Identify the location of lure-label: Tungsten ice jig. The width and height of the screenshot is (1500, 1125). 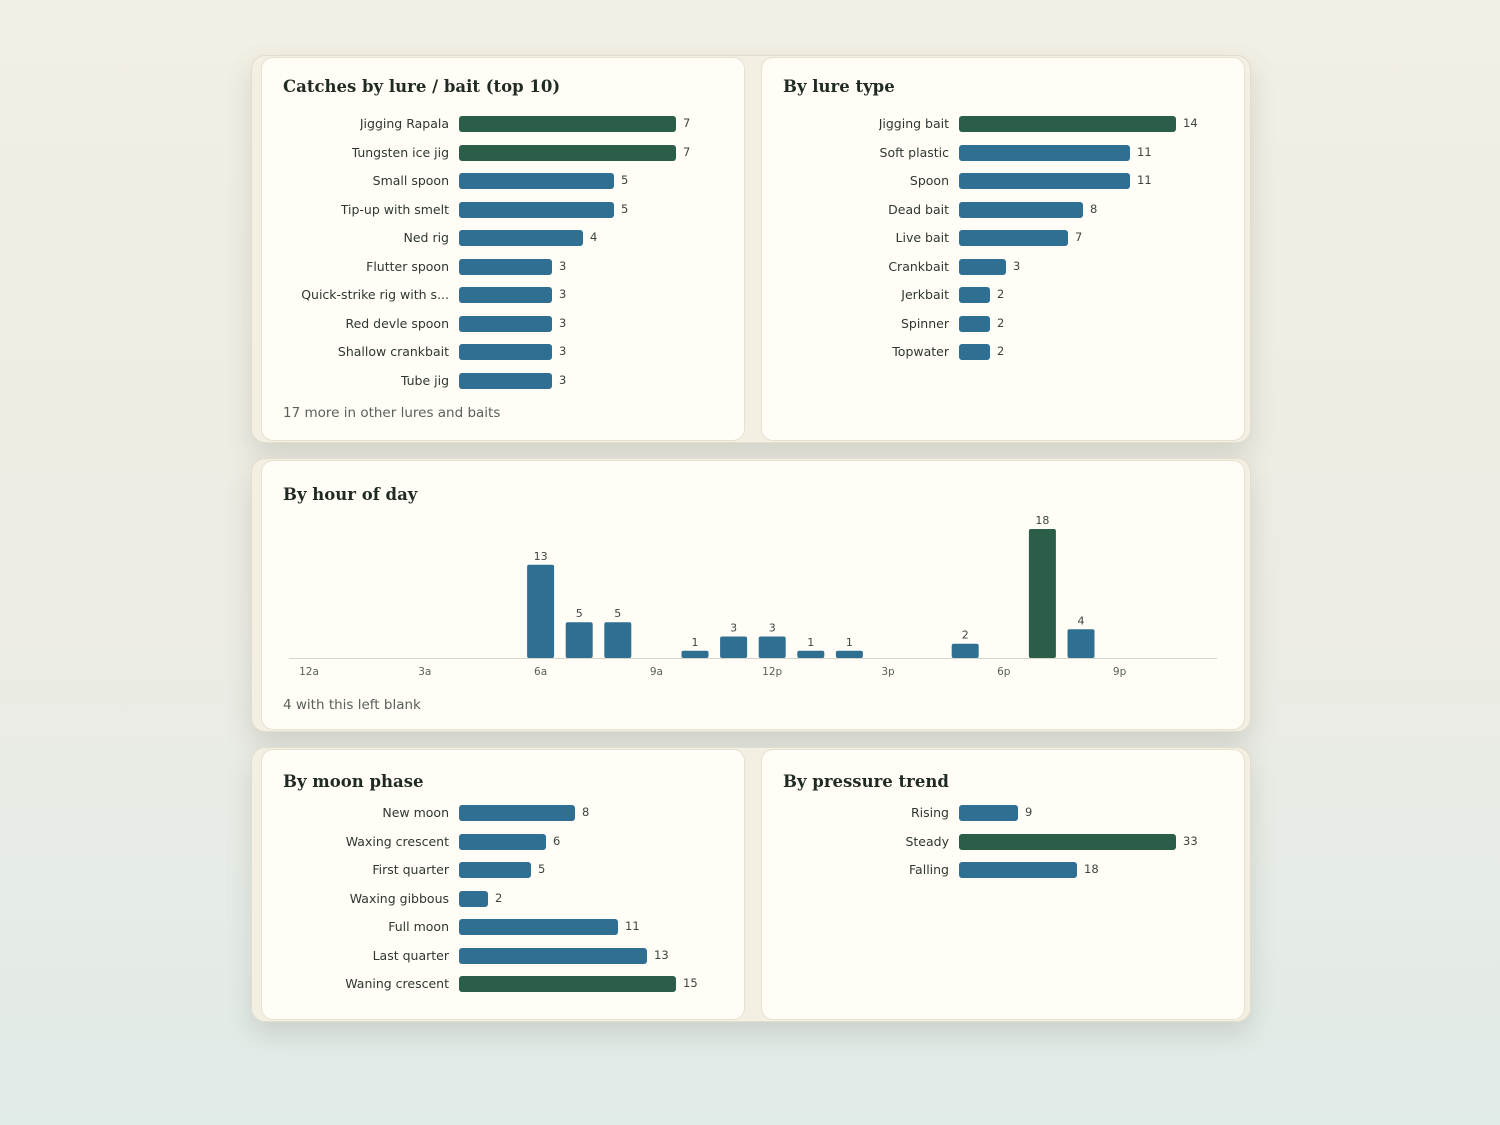
(400, 152).